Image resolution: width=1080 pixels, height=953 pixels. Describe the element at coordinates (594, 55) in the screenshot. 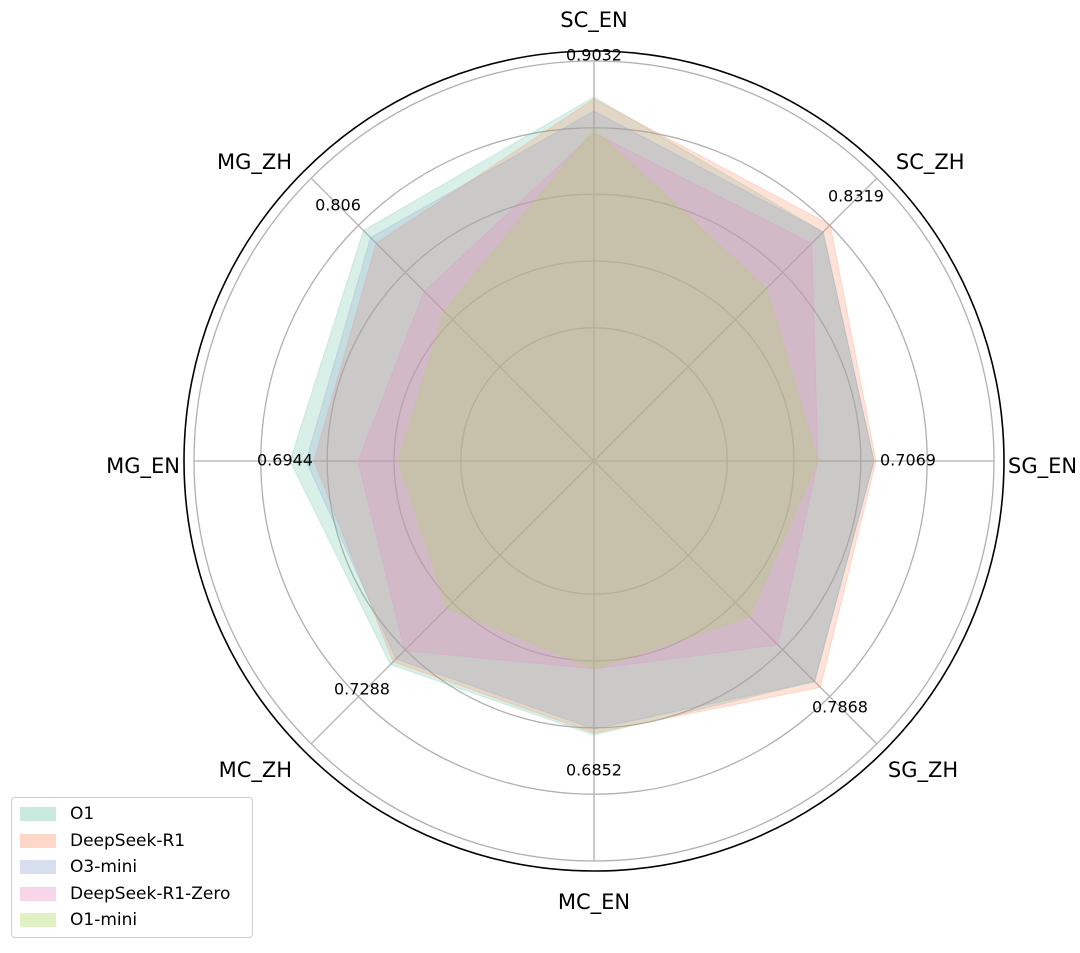

I see `value-label-sc_en: 0.9032` at that location.